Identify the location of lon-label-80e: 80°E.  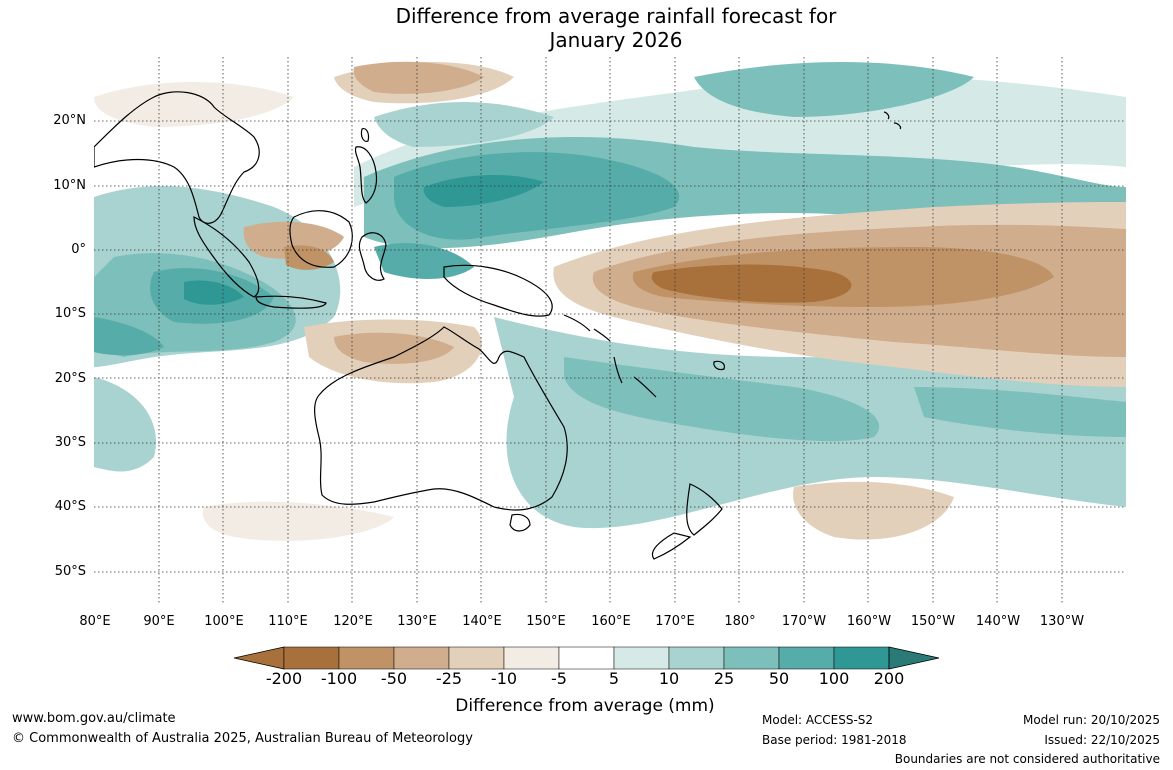
(95, 621).